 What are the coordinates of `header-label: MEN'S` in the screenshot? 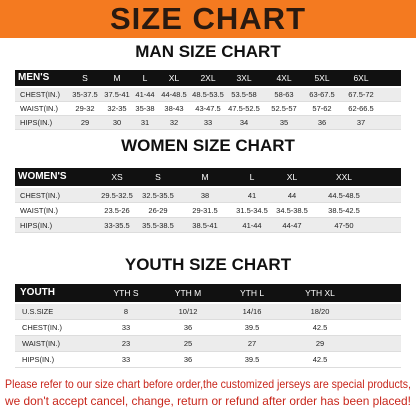 It's located at (34, 77).